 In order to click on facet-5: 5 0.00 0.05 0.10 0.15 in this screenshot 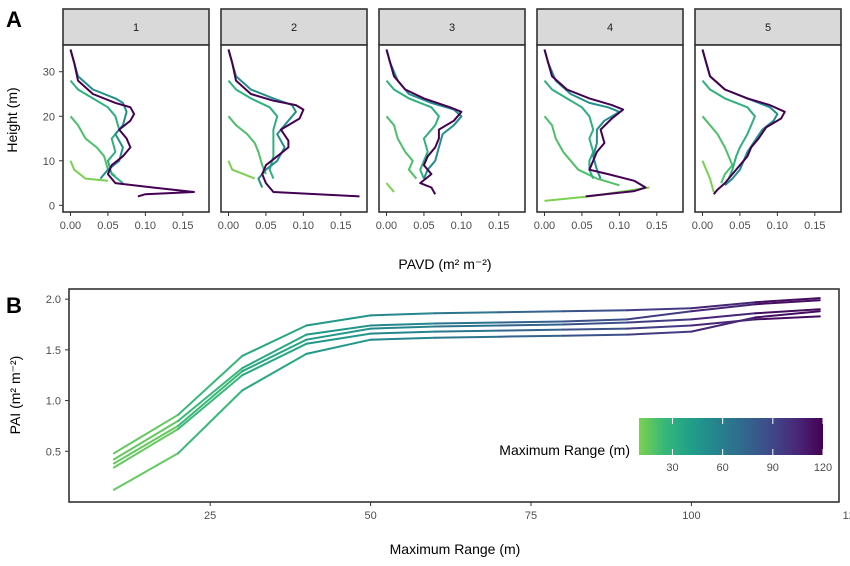, I will do `click(767, 120)`.